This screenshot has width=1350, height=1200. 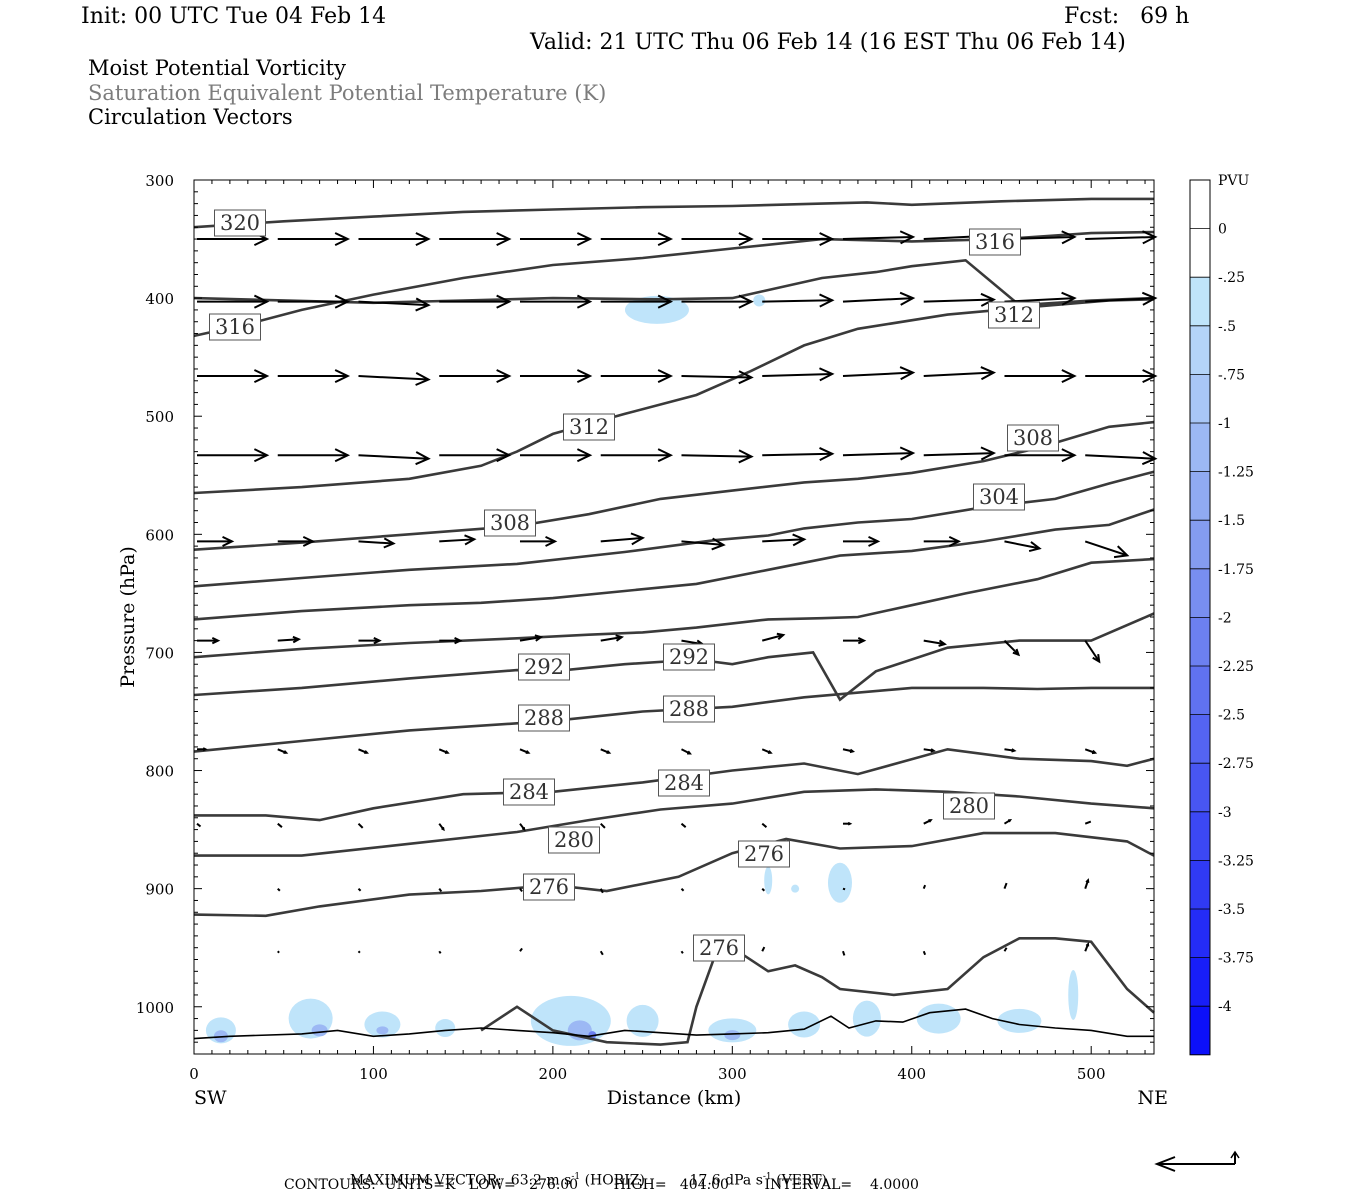 I want to click on x-tick-label: 400, so click(x=911, y=1074).